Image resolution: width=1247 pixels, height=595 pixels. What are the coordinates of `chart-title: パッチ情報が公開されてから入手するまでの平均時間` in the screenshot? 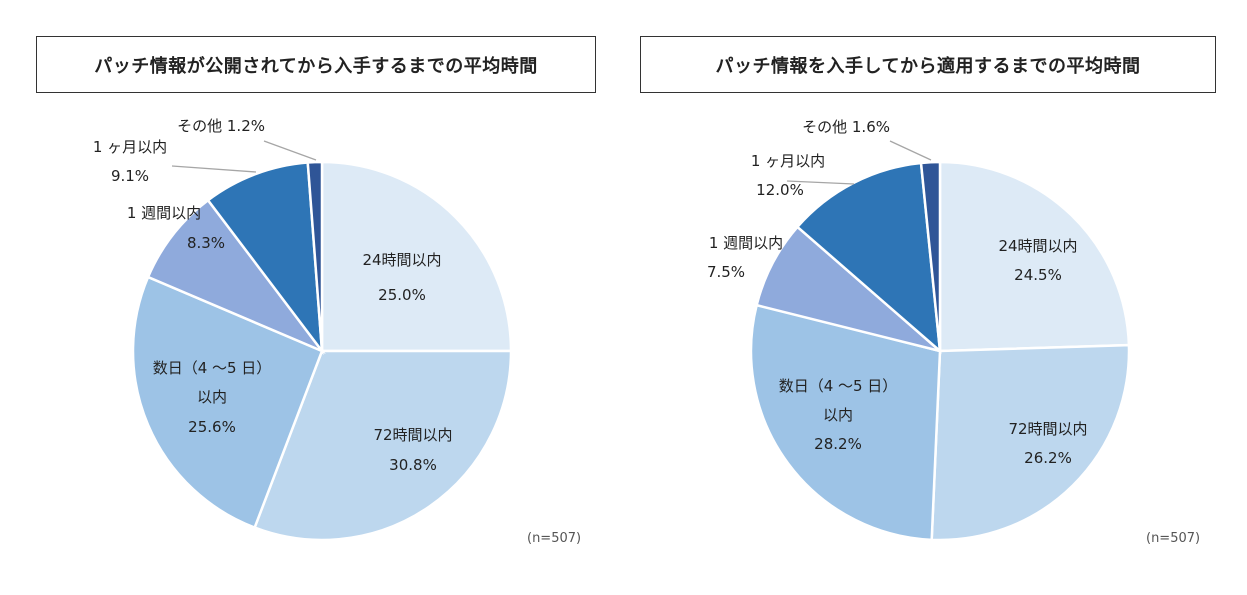 It's located at (316, 64).